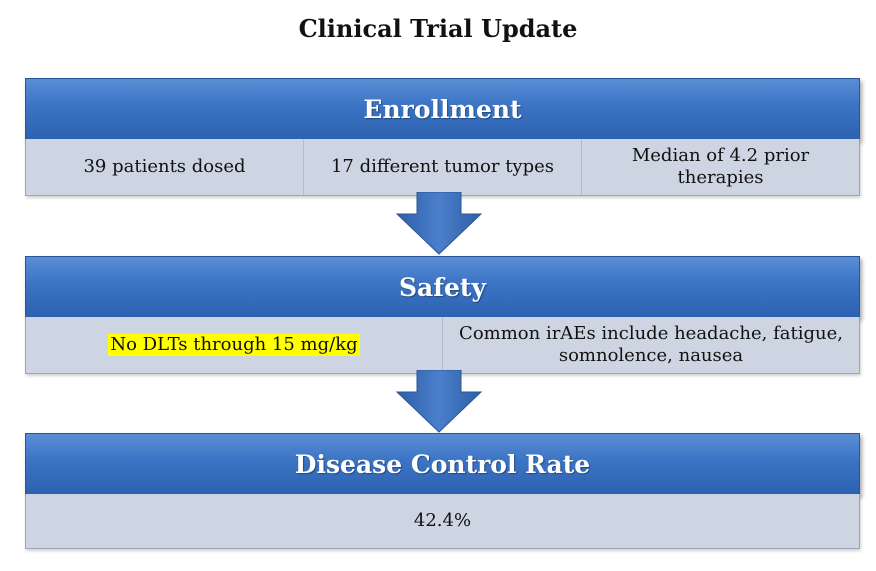  I want to click on disease-control-rate-value: 42.4%, so click(442, 520).